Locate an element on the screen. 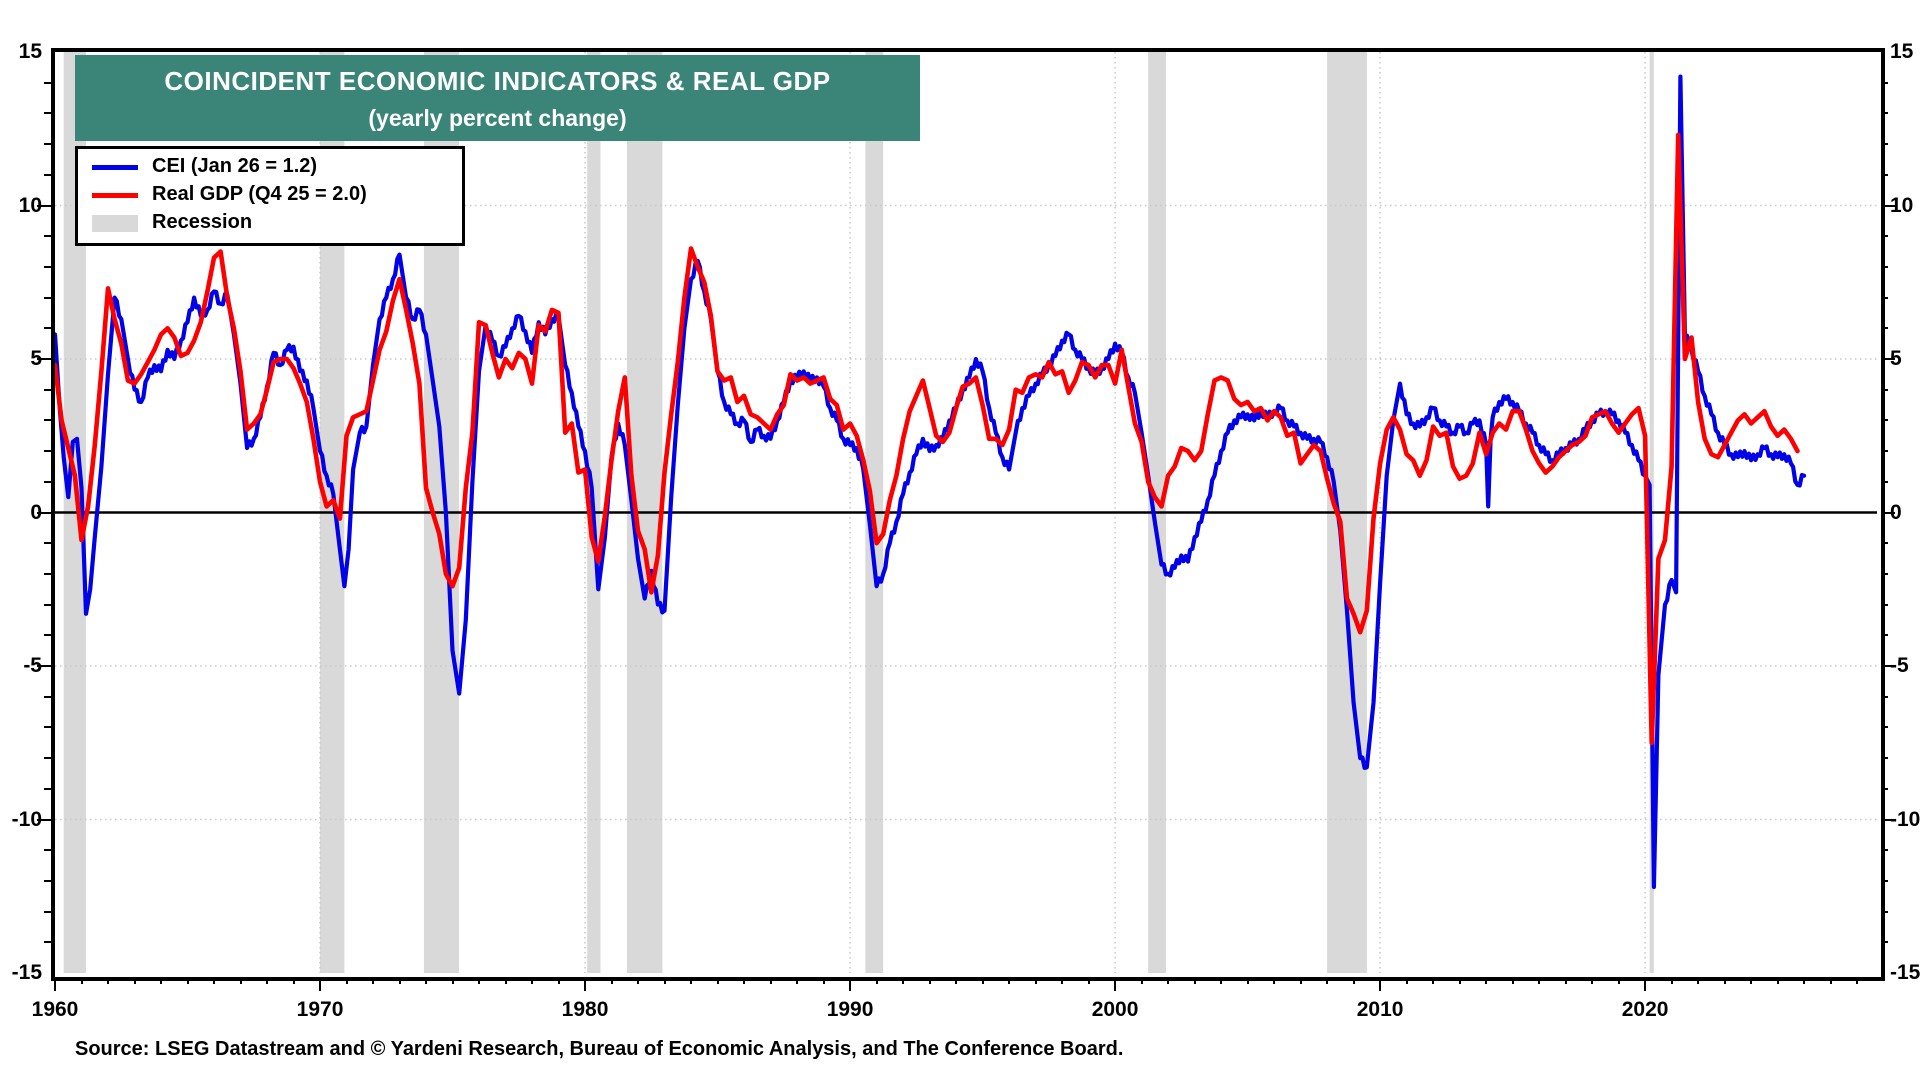 The height and width of the screenshot is (1080, 1920). y-axis-tick-label: 0 is located at coordinates (1896, 512).